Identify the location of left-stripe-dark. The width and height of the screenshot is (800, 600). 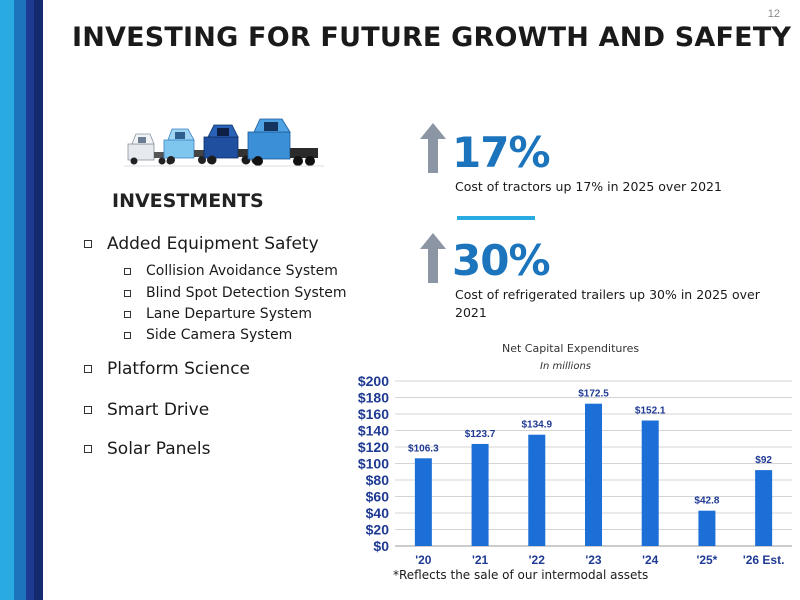
(30, 300).